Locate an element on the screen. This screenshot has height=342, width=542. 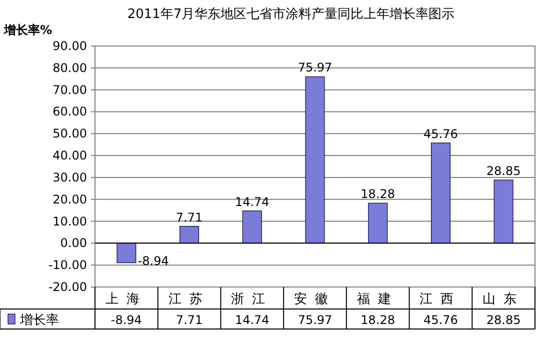
y-tick-label: -10.00 is located at coordinates (67, 265).